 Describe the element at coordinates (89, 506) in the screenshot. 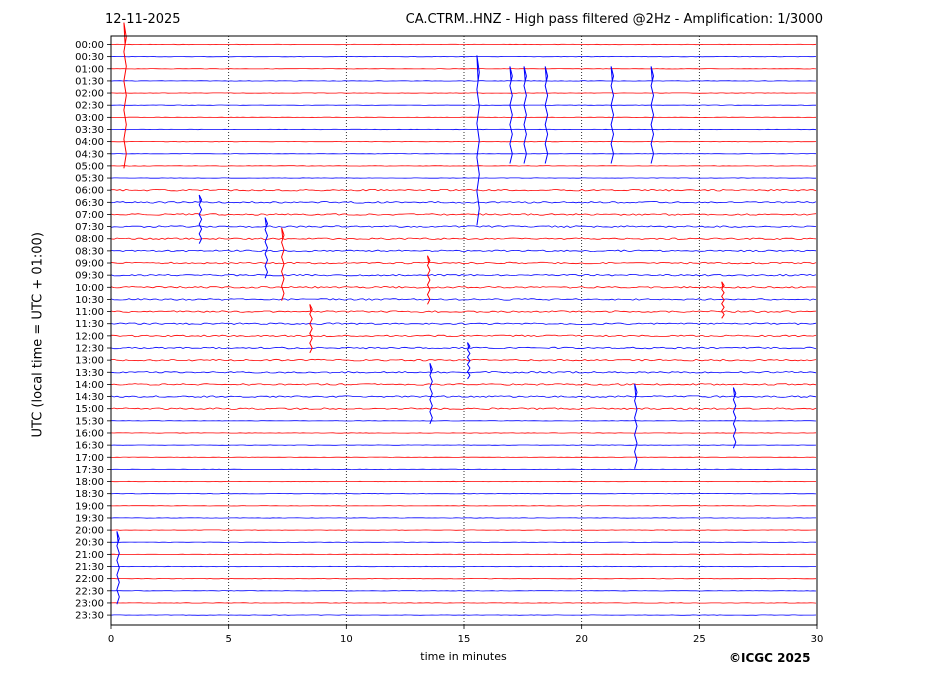

I see `y-tick-label: 19:00` at that location.